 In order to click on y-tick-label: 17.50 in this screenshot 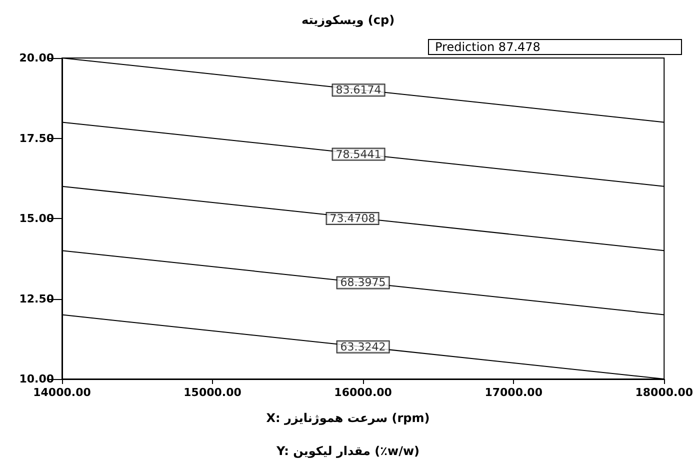, I will do `click(36, 138)`.